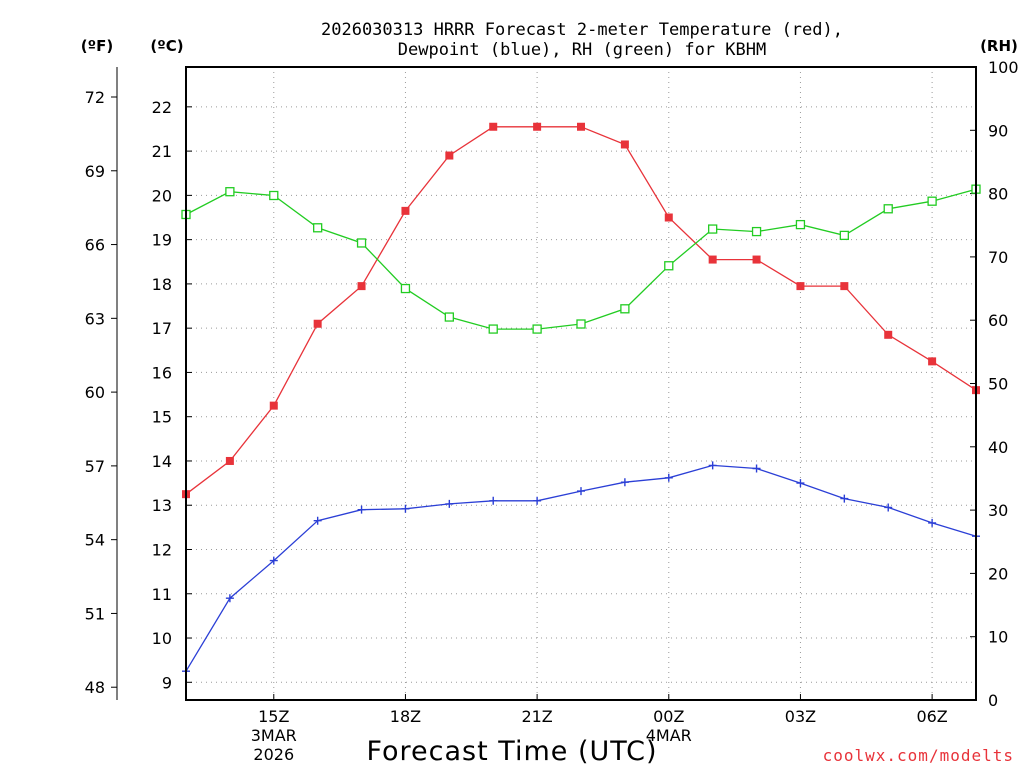 The width and height of the screenshot is (1024, 768). What do you see at coordinates (95, 687) in the screenshot?
I see `fahrenheit-tick-label: 48` at bounding box center [95, 687].